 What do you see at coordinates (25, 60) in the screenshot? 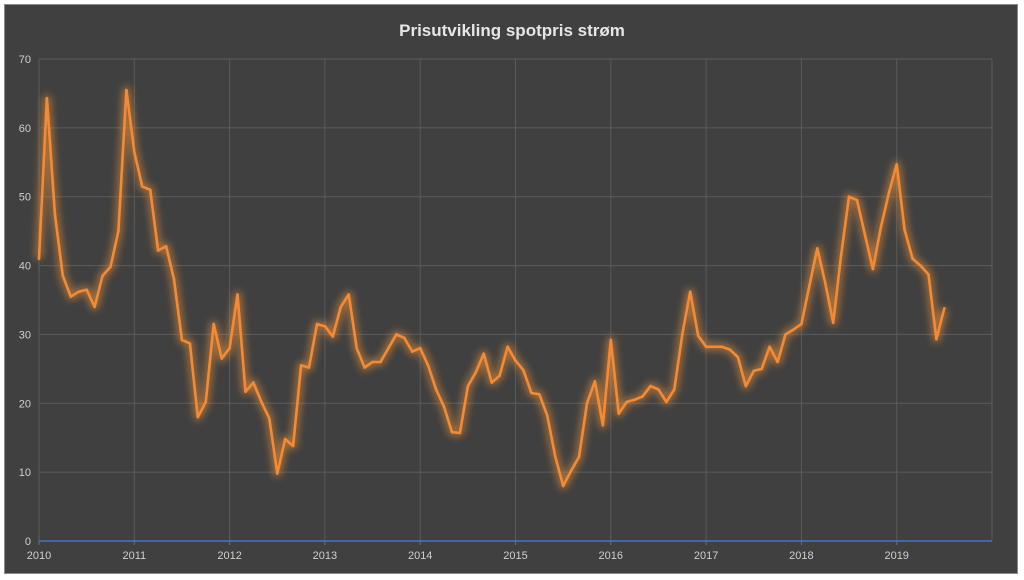
I see `y-tick-label: 70` at bounding box center [25, 60].